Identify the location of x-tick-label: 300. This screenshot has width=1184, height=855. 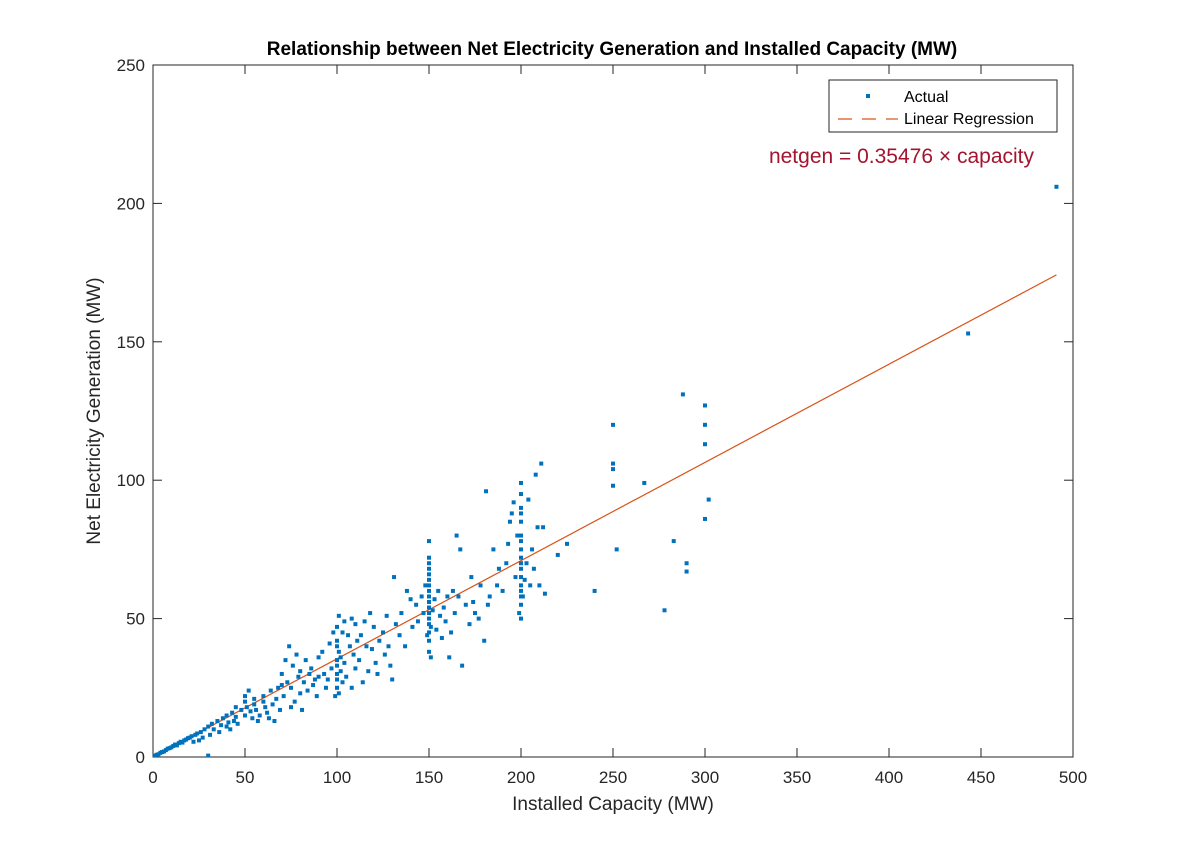
(705, 777).